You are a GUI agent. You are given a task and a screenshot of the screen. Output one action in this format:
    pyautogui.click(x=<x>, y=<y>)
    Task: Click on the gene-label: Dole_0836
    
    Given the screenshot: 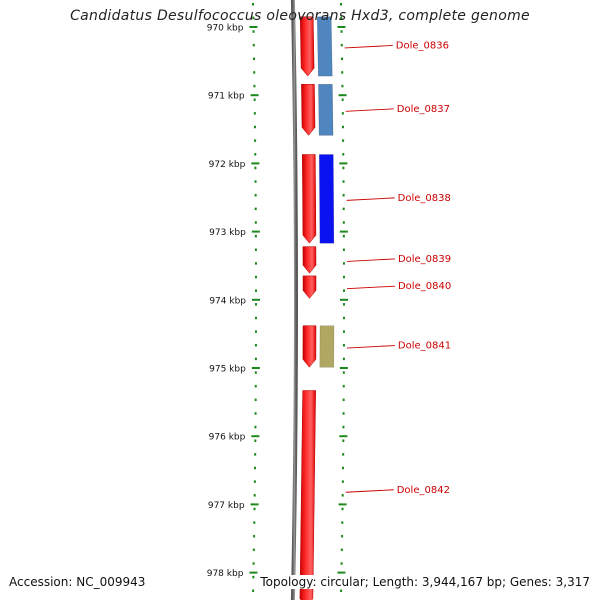 What is the action you would take?
    pyautogui.click(x=422, y=45)
    